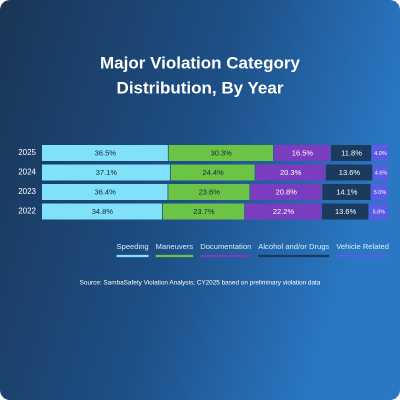 The height and width of the screenshot is (400, 400). I want to click on value-label: 5.0%, so click(380, 193).